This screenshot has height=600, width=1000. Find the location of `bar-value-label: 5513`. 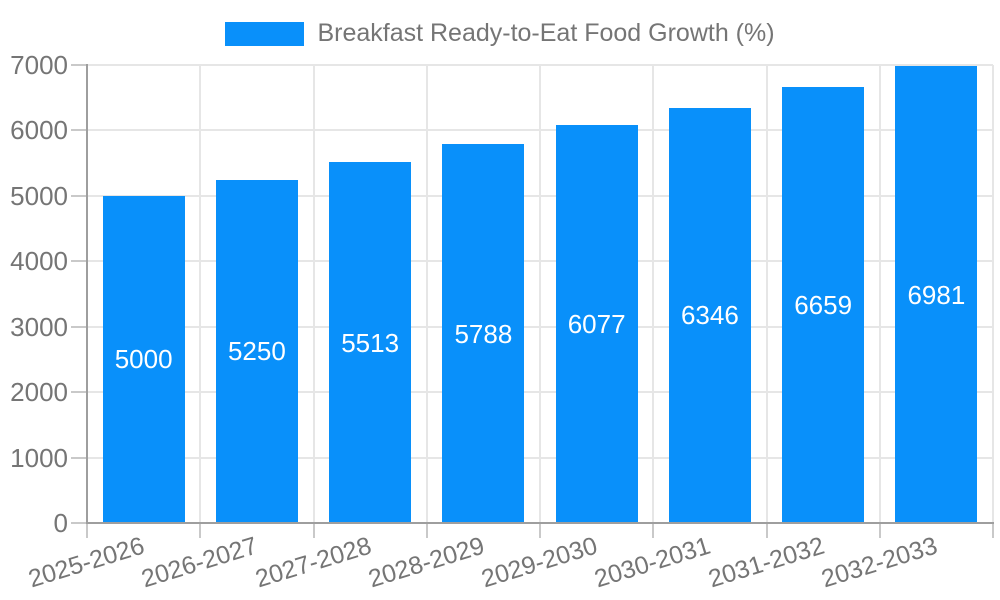

bar-value-label: 5513 is located at coordinates (370, 342).